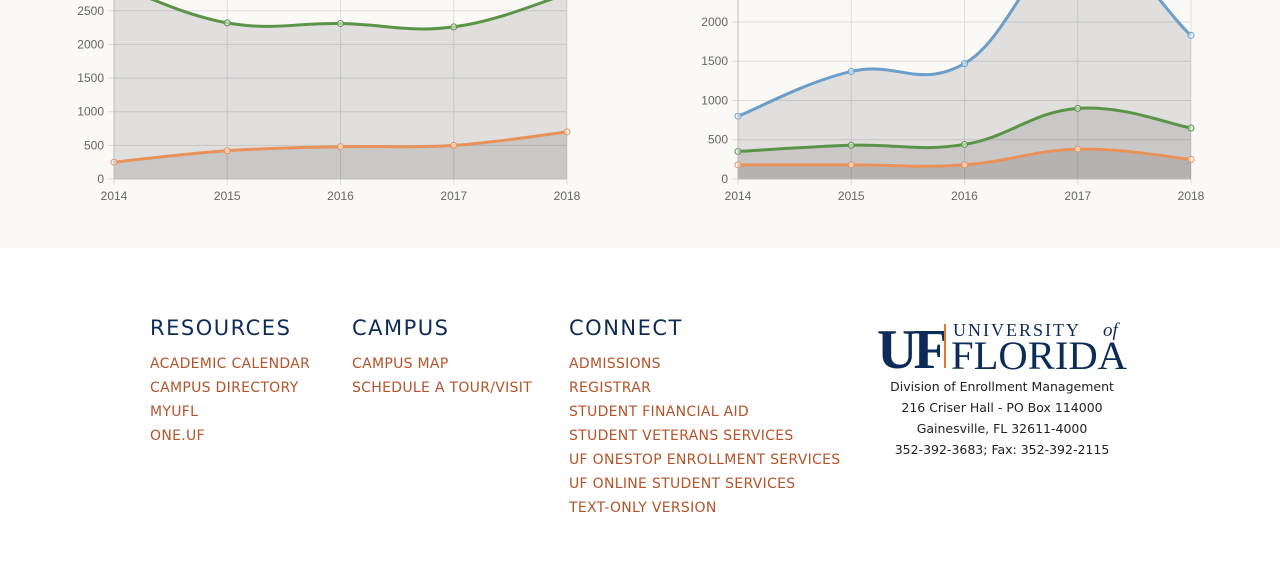 The width and height of the screenshot is (1280, 581). What do you see at coordinates (400, 364) in the screenshot?
I see `footer-link: CAMPUS MAP` at bounding box center [400, 364].